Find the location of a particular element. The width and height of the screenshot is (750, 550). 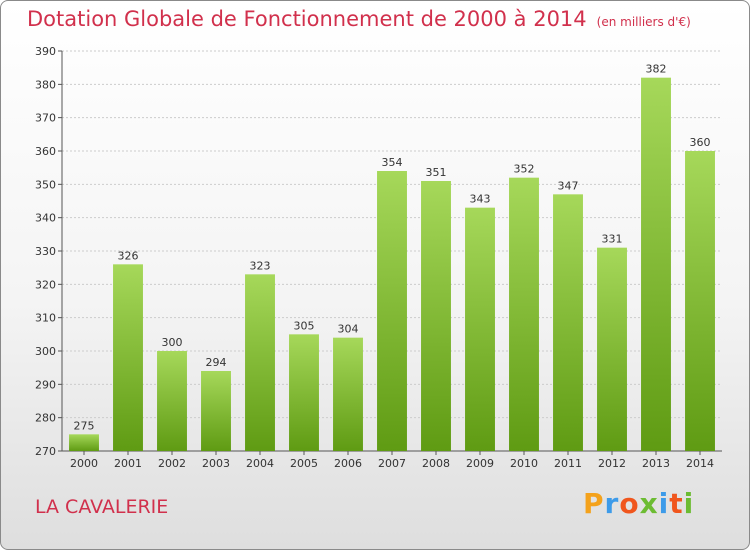

bar-2005 is located at coordinates (304, 392).